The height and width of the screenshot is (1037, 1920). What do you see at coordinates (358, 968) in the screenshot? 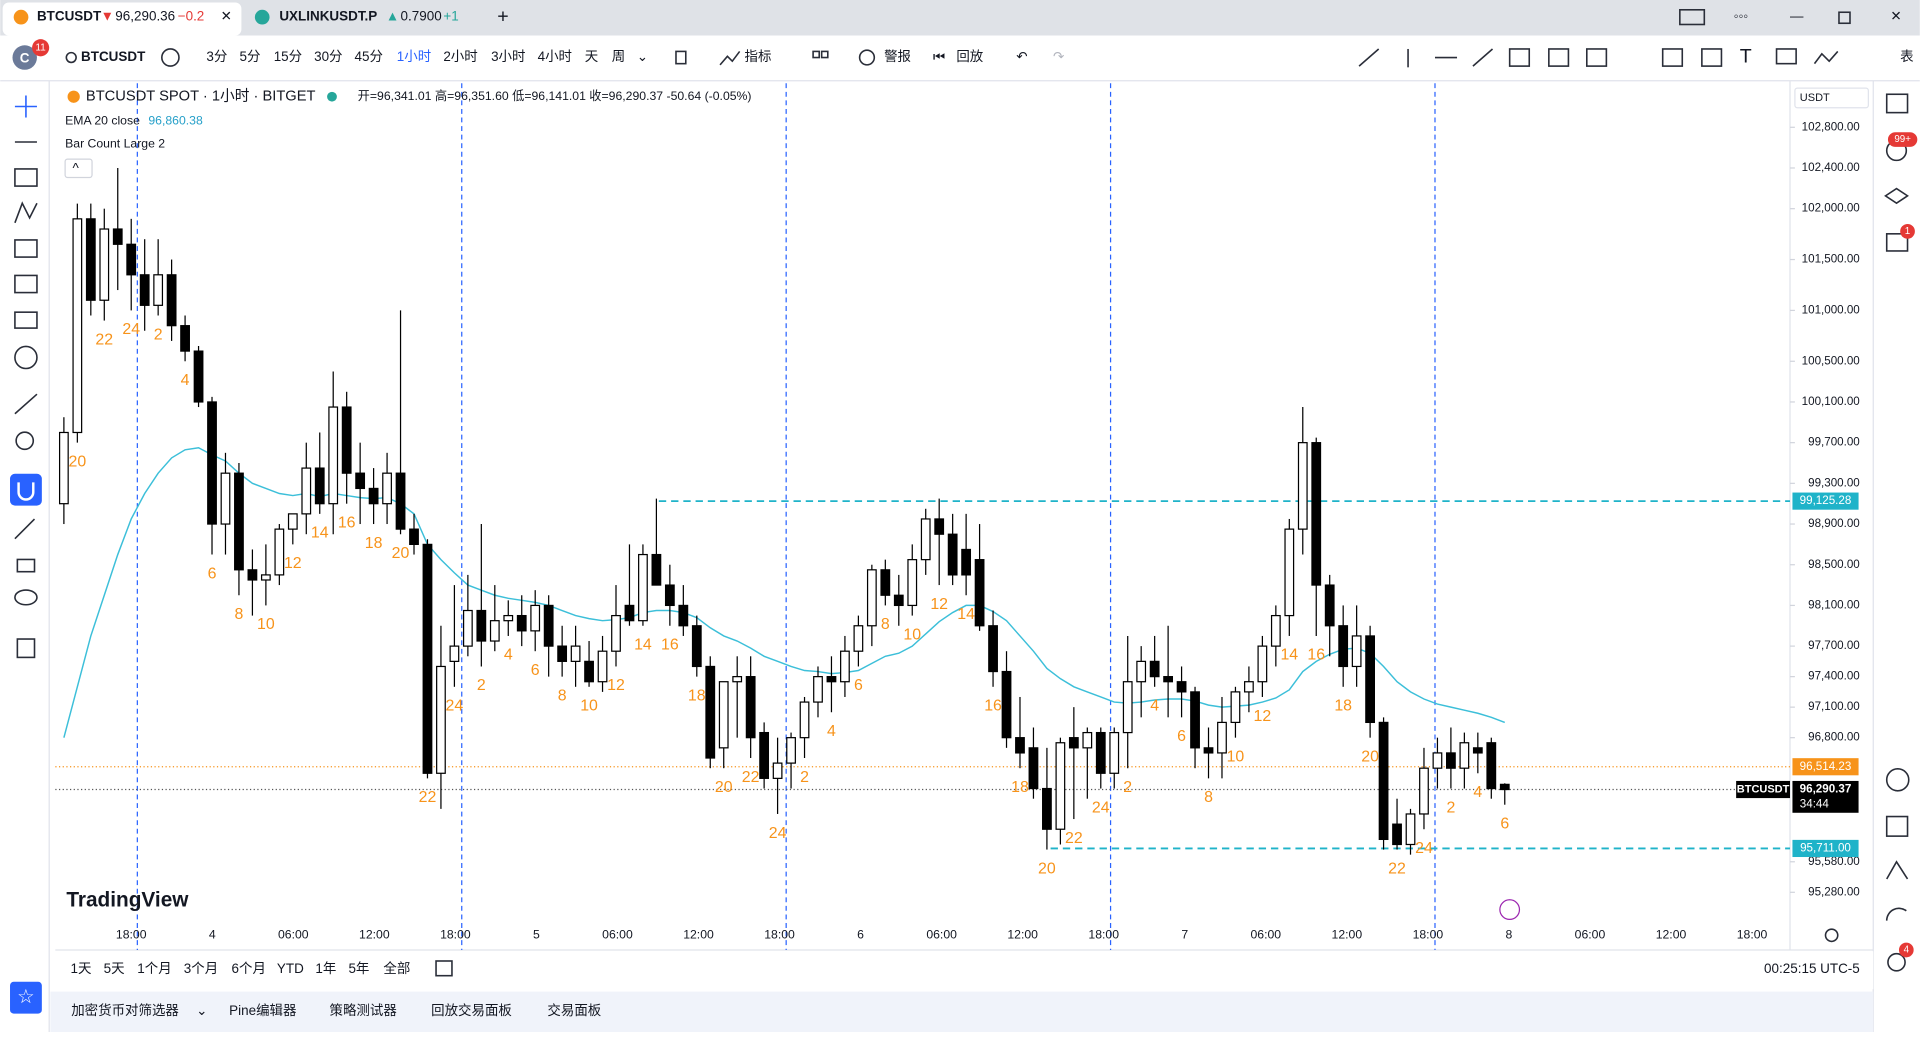
I see `range-button: 5年` at bounding box center [358, 968].